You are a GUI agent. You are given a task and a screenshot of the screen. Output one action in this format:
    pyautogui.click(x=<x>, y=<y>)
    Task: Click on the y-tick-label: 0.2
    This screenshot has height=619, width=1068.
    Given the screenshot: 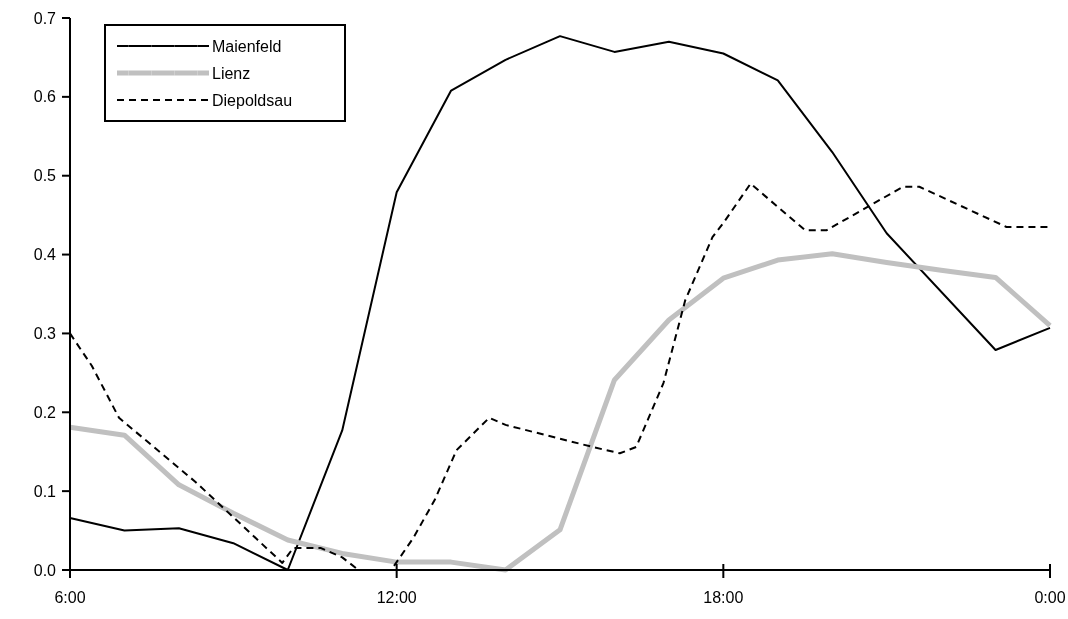 What is the action you would take?
    pyautogui.click(x=45, y=412)
    